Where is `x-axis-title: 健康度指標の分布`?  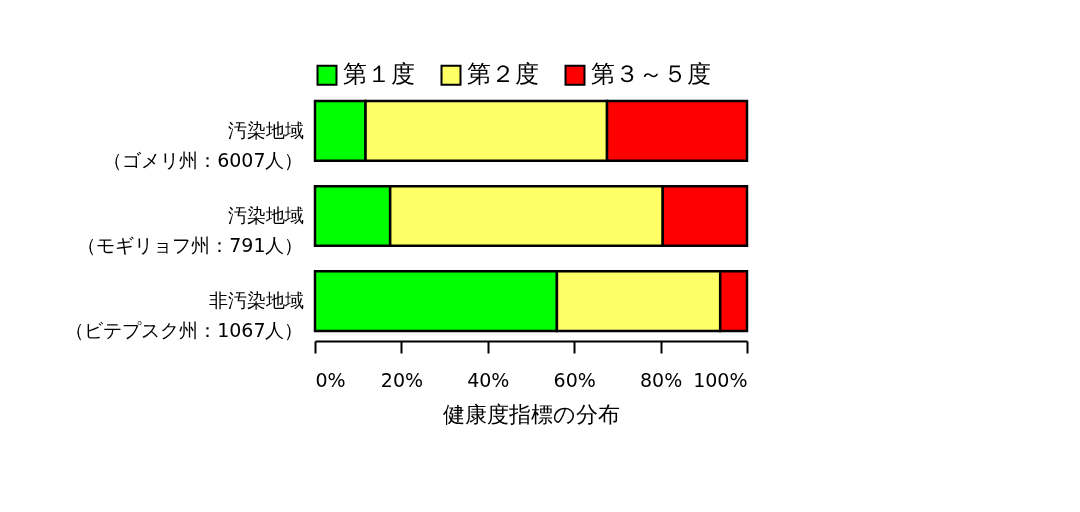 x-axis-title: 健康度指標の分布 is located at coordinates (531, 414).